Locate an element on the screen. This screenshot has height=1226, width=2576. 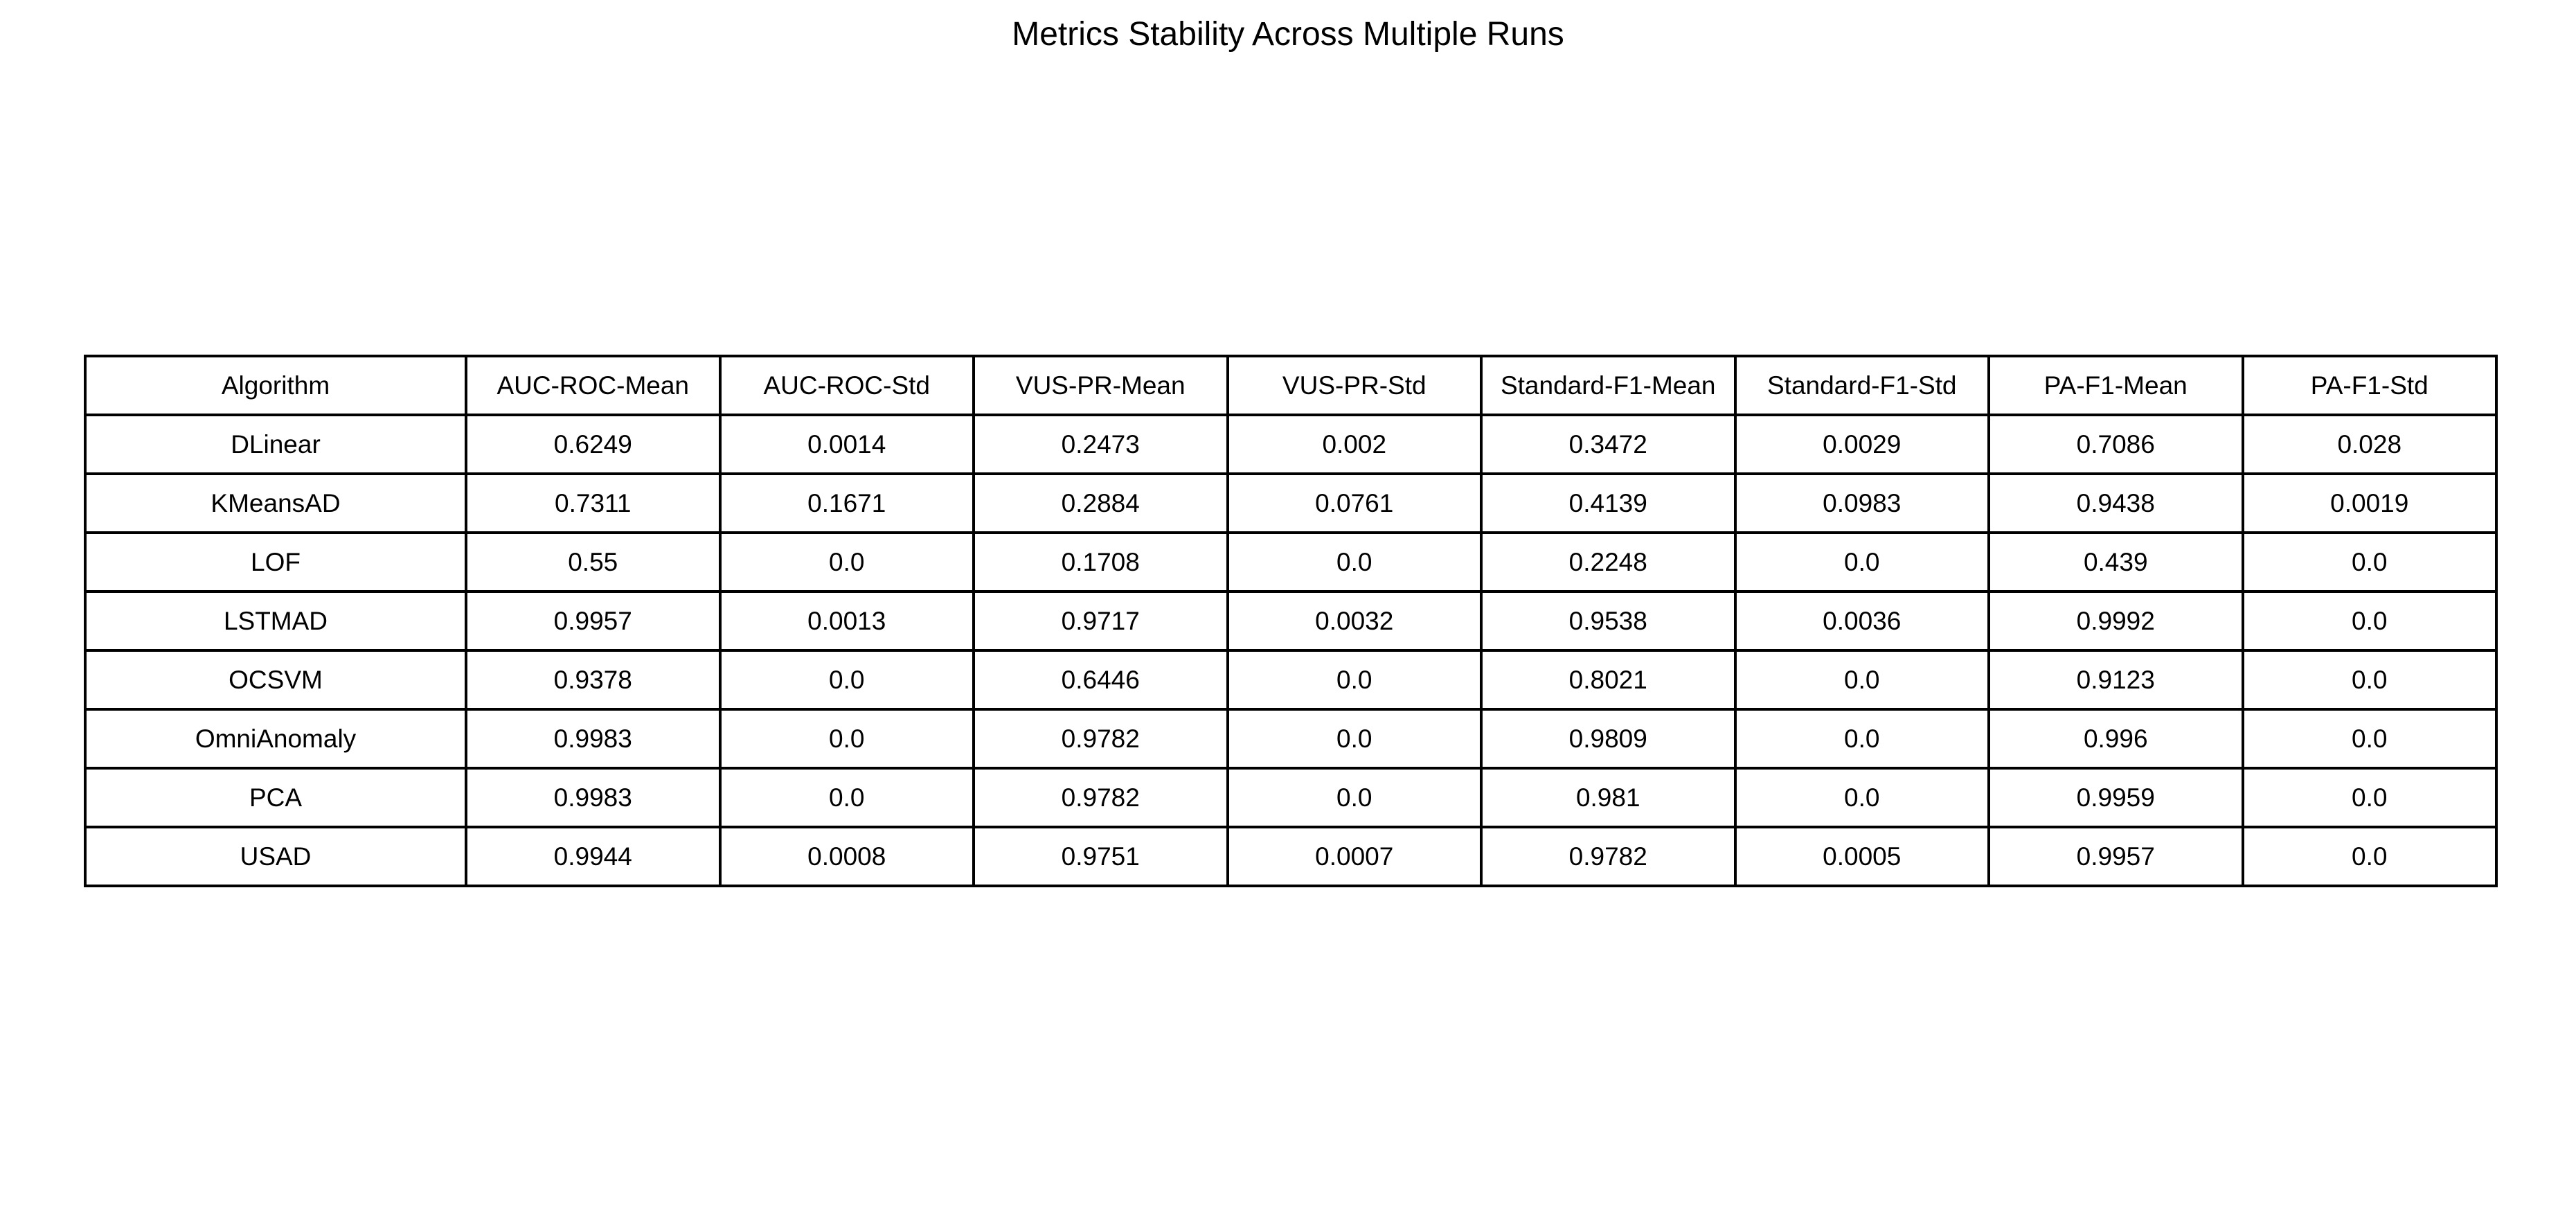
column-header: AUC-ROC-Mean is located at coordinates (593, 385).